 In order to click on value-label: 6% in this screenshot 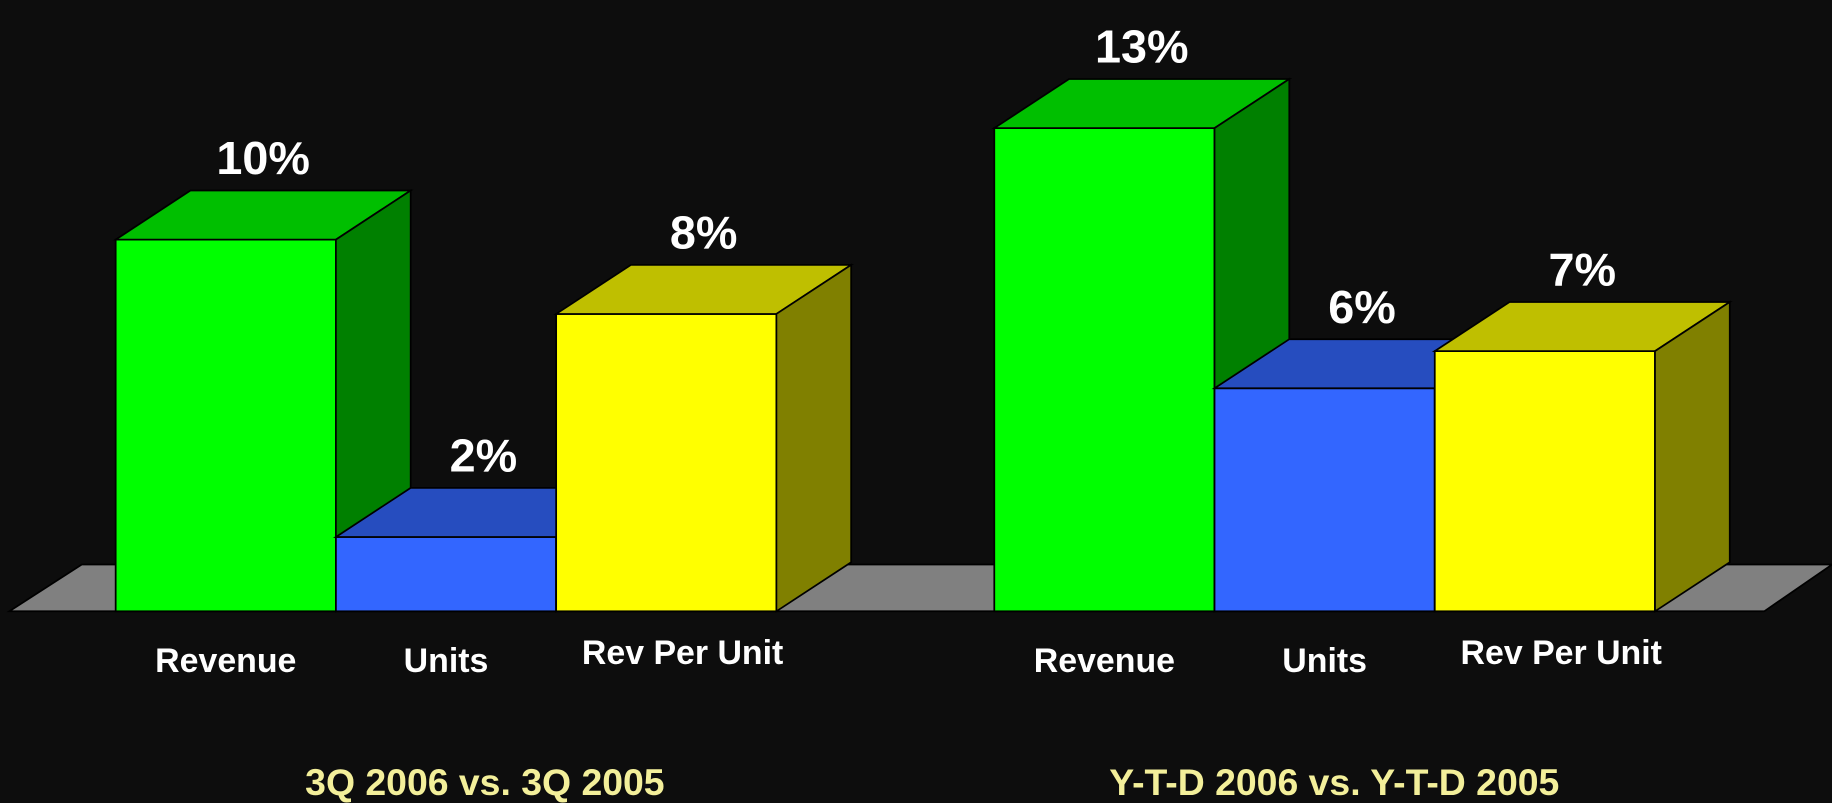, I will do `click(1362, 307)`.